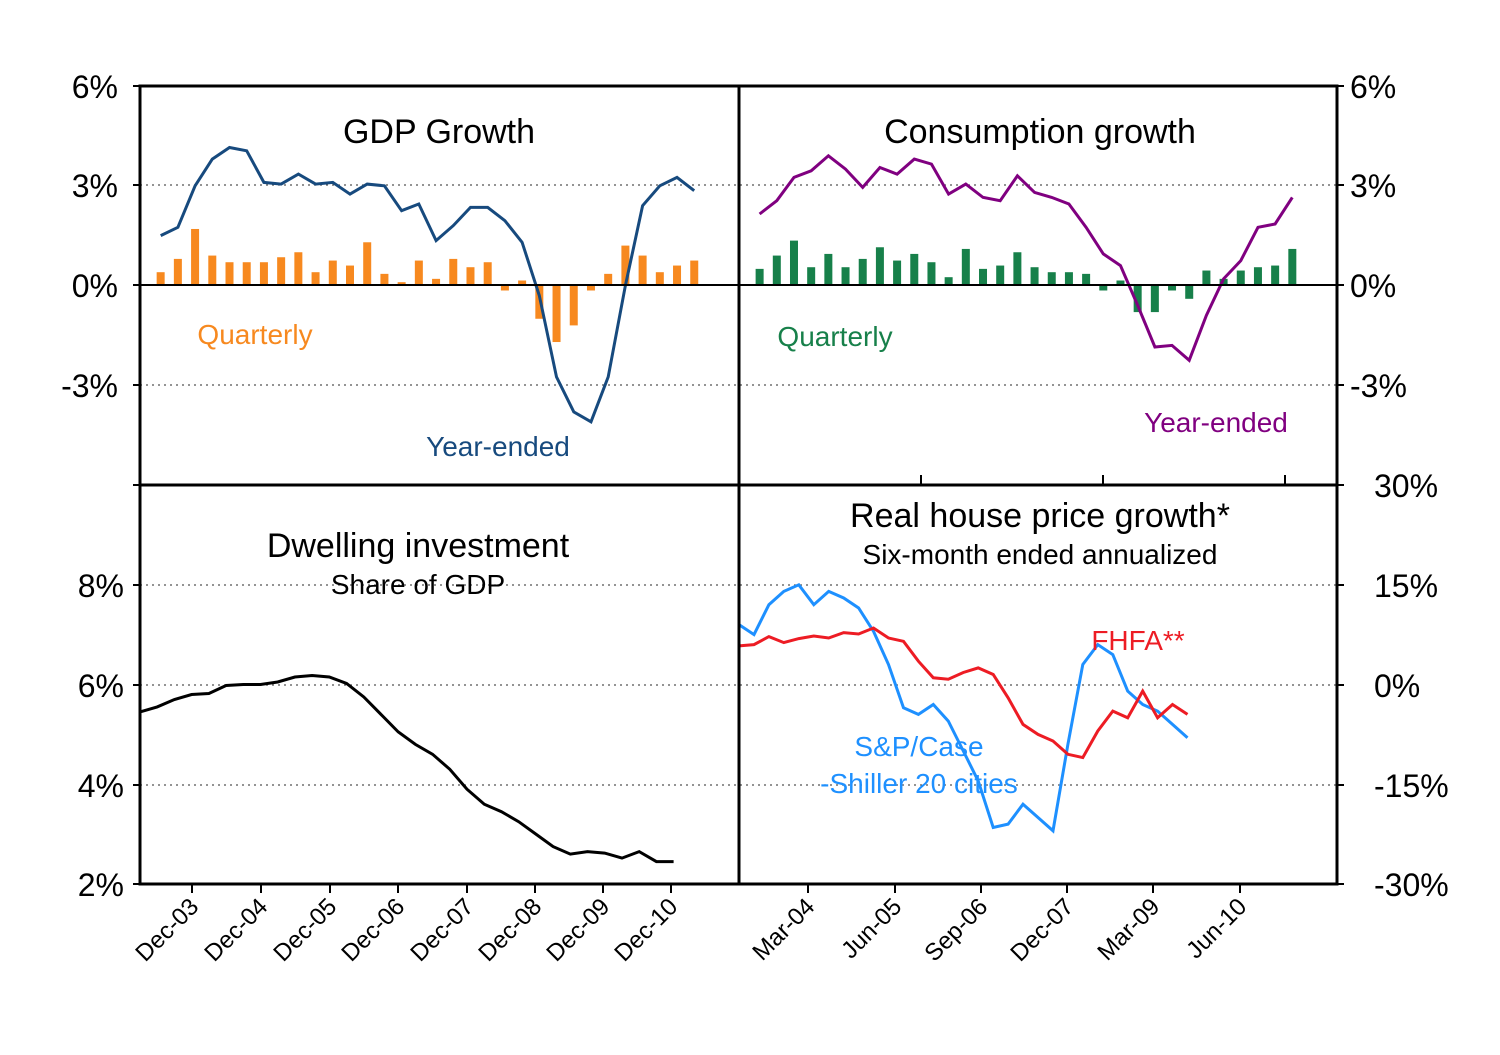 The height and width of the screenshot is (1055, 1500). What do you see at coordinates (498, 446) in the screenshot?
I see `gdp-year-ended-label: Year-ended` at bounding box center [498, 446].